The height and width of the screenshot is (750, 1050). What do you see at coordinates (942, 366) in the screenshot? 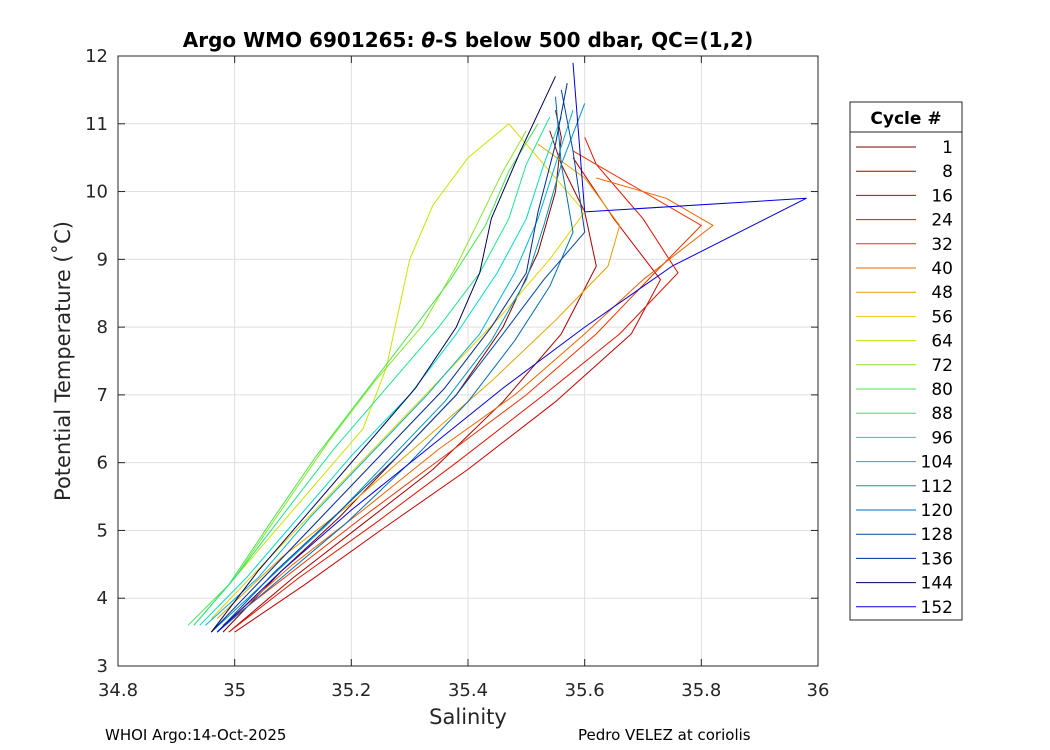
I see `legend-label: 72` at bounding box center [942, 366].